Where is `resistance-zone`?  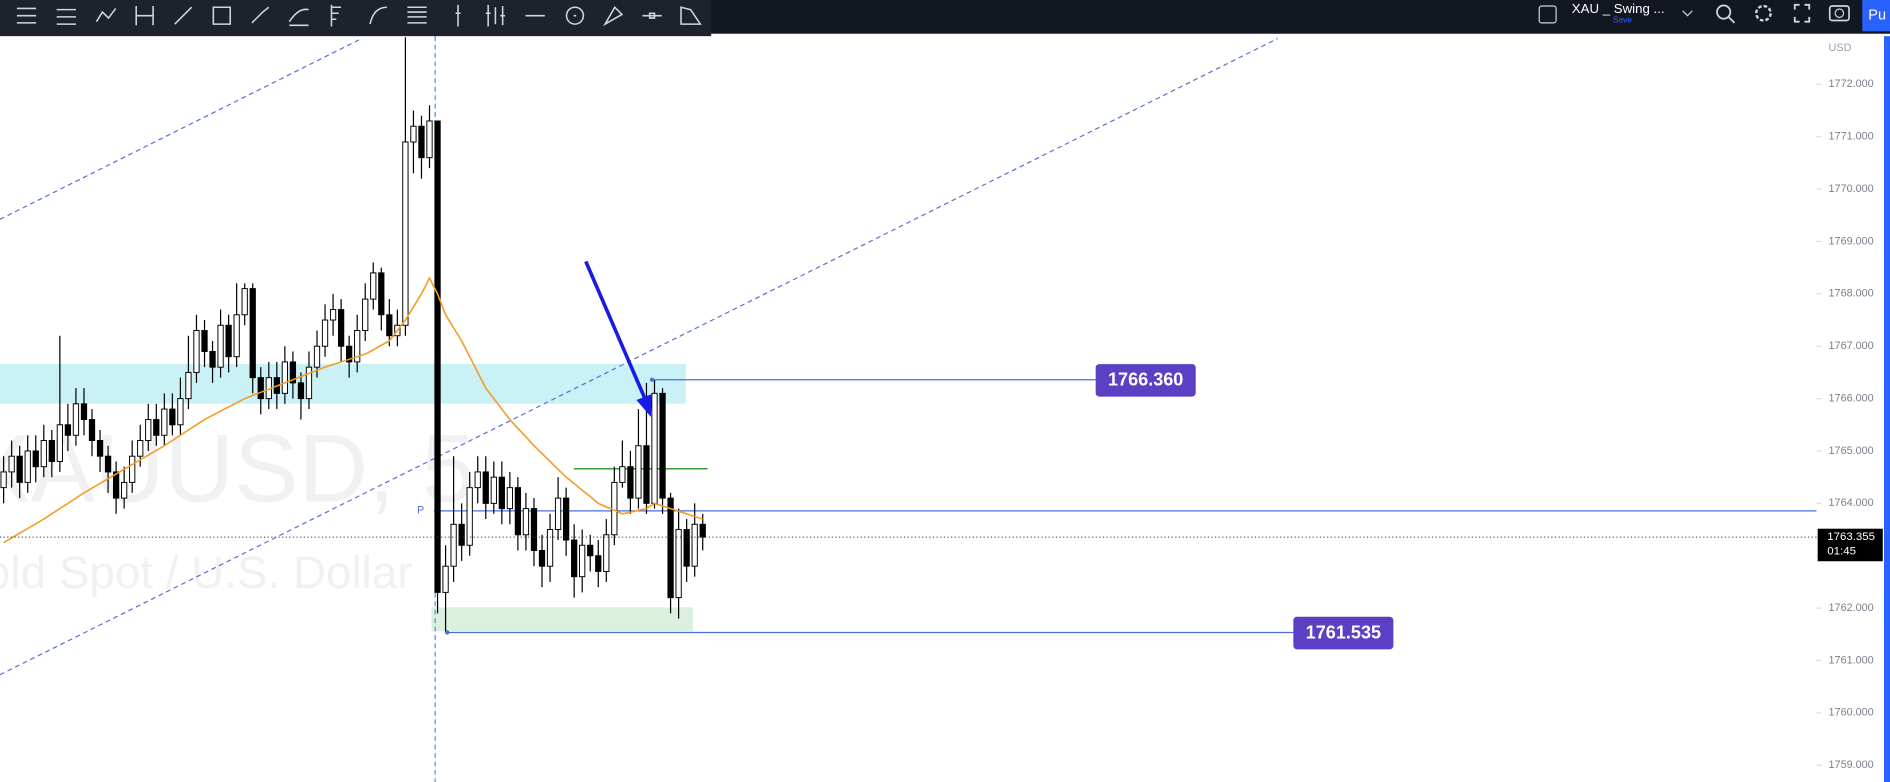
resistance-zone is located at coordinates (343, 383).